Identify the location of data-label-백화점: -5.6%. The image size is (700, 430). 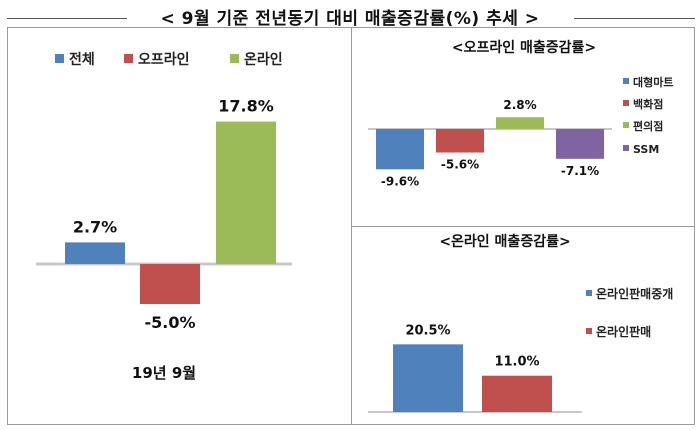
(460, 165).